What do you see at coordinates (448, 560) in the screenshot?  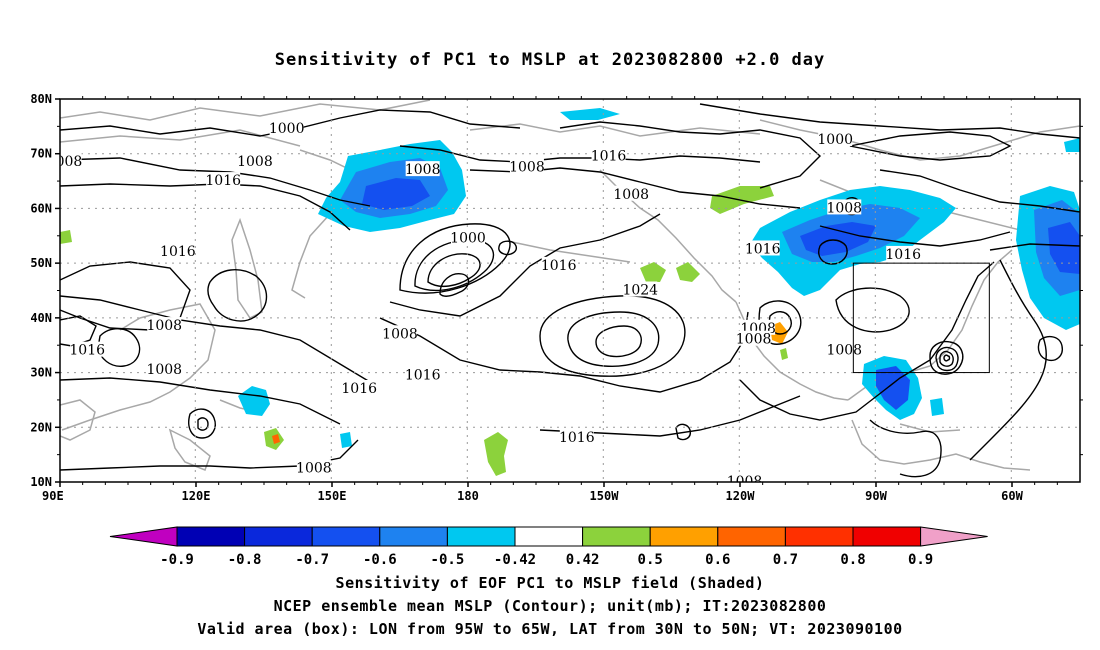 I see `colorbar-label: -0.5` at bounding box center [448, 560].